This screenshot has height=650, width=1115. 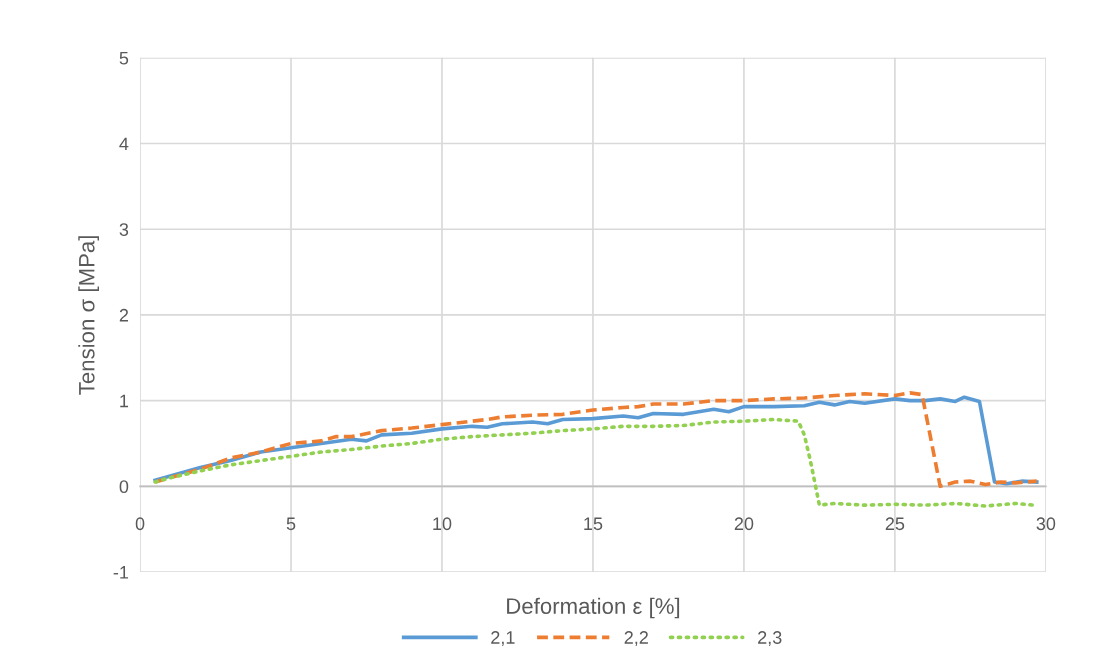 I want to click on y-tick-label: 2, so click(x=124, y=315).